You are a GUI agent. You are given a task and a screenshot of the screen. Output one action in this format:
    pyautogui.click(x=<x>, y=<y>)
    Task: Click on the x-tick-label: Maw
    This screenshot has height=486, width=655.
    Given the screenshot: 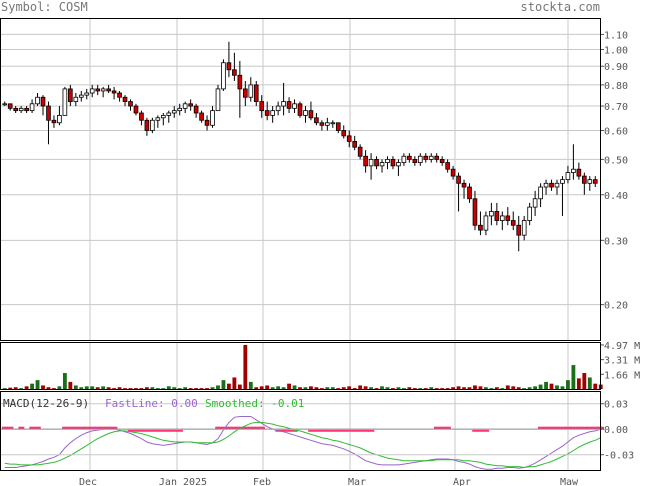 What is the action you would take?
    pyautogui.click(x=569, y=481)
    